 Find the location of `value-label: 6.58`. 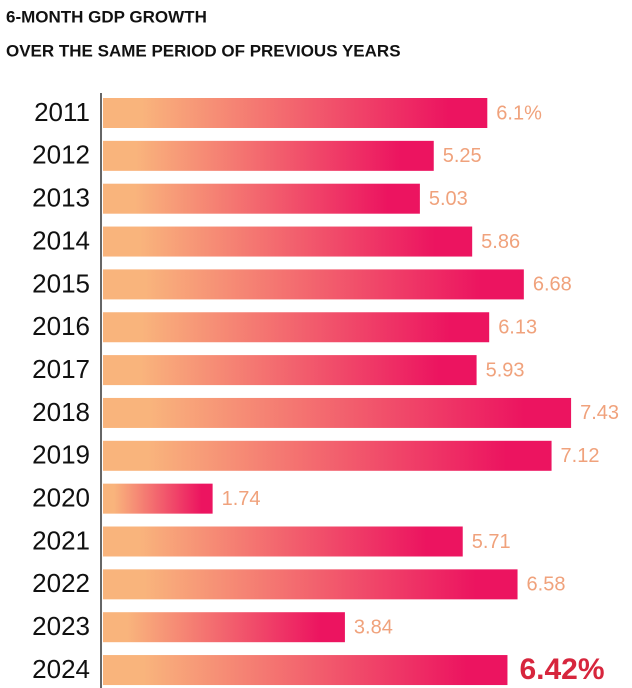

value-label: 6.58 is located at coordinates (546, 585).